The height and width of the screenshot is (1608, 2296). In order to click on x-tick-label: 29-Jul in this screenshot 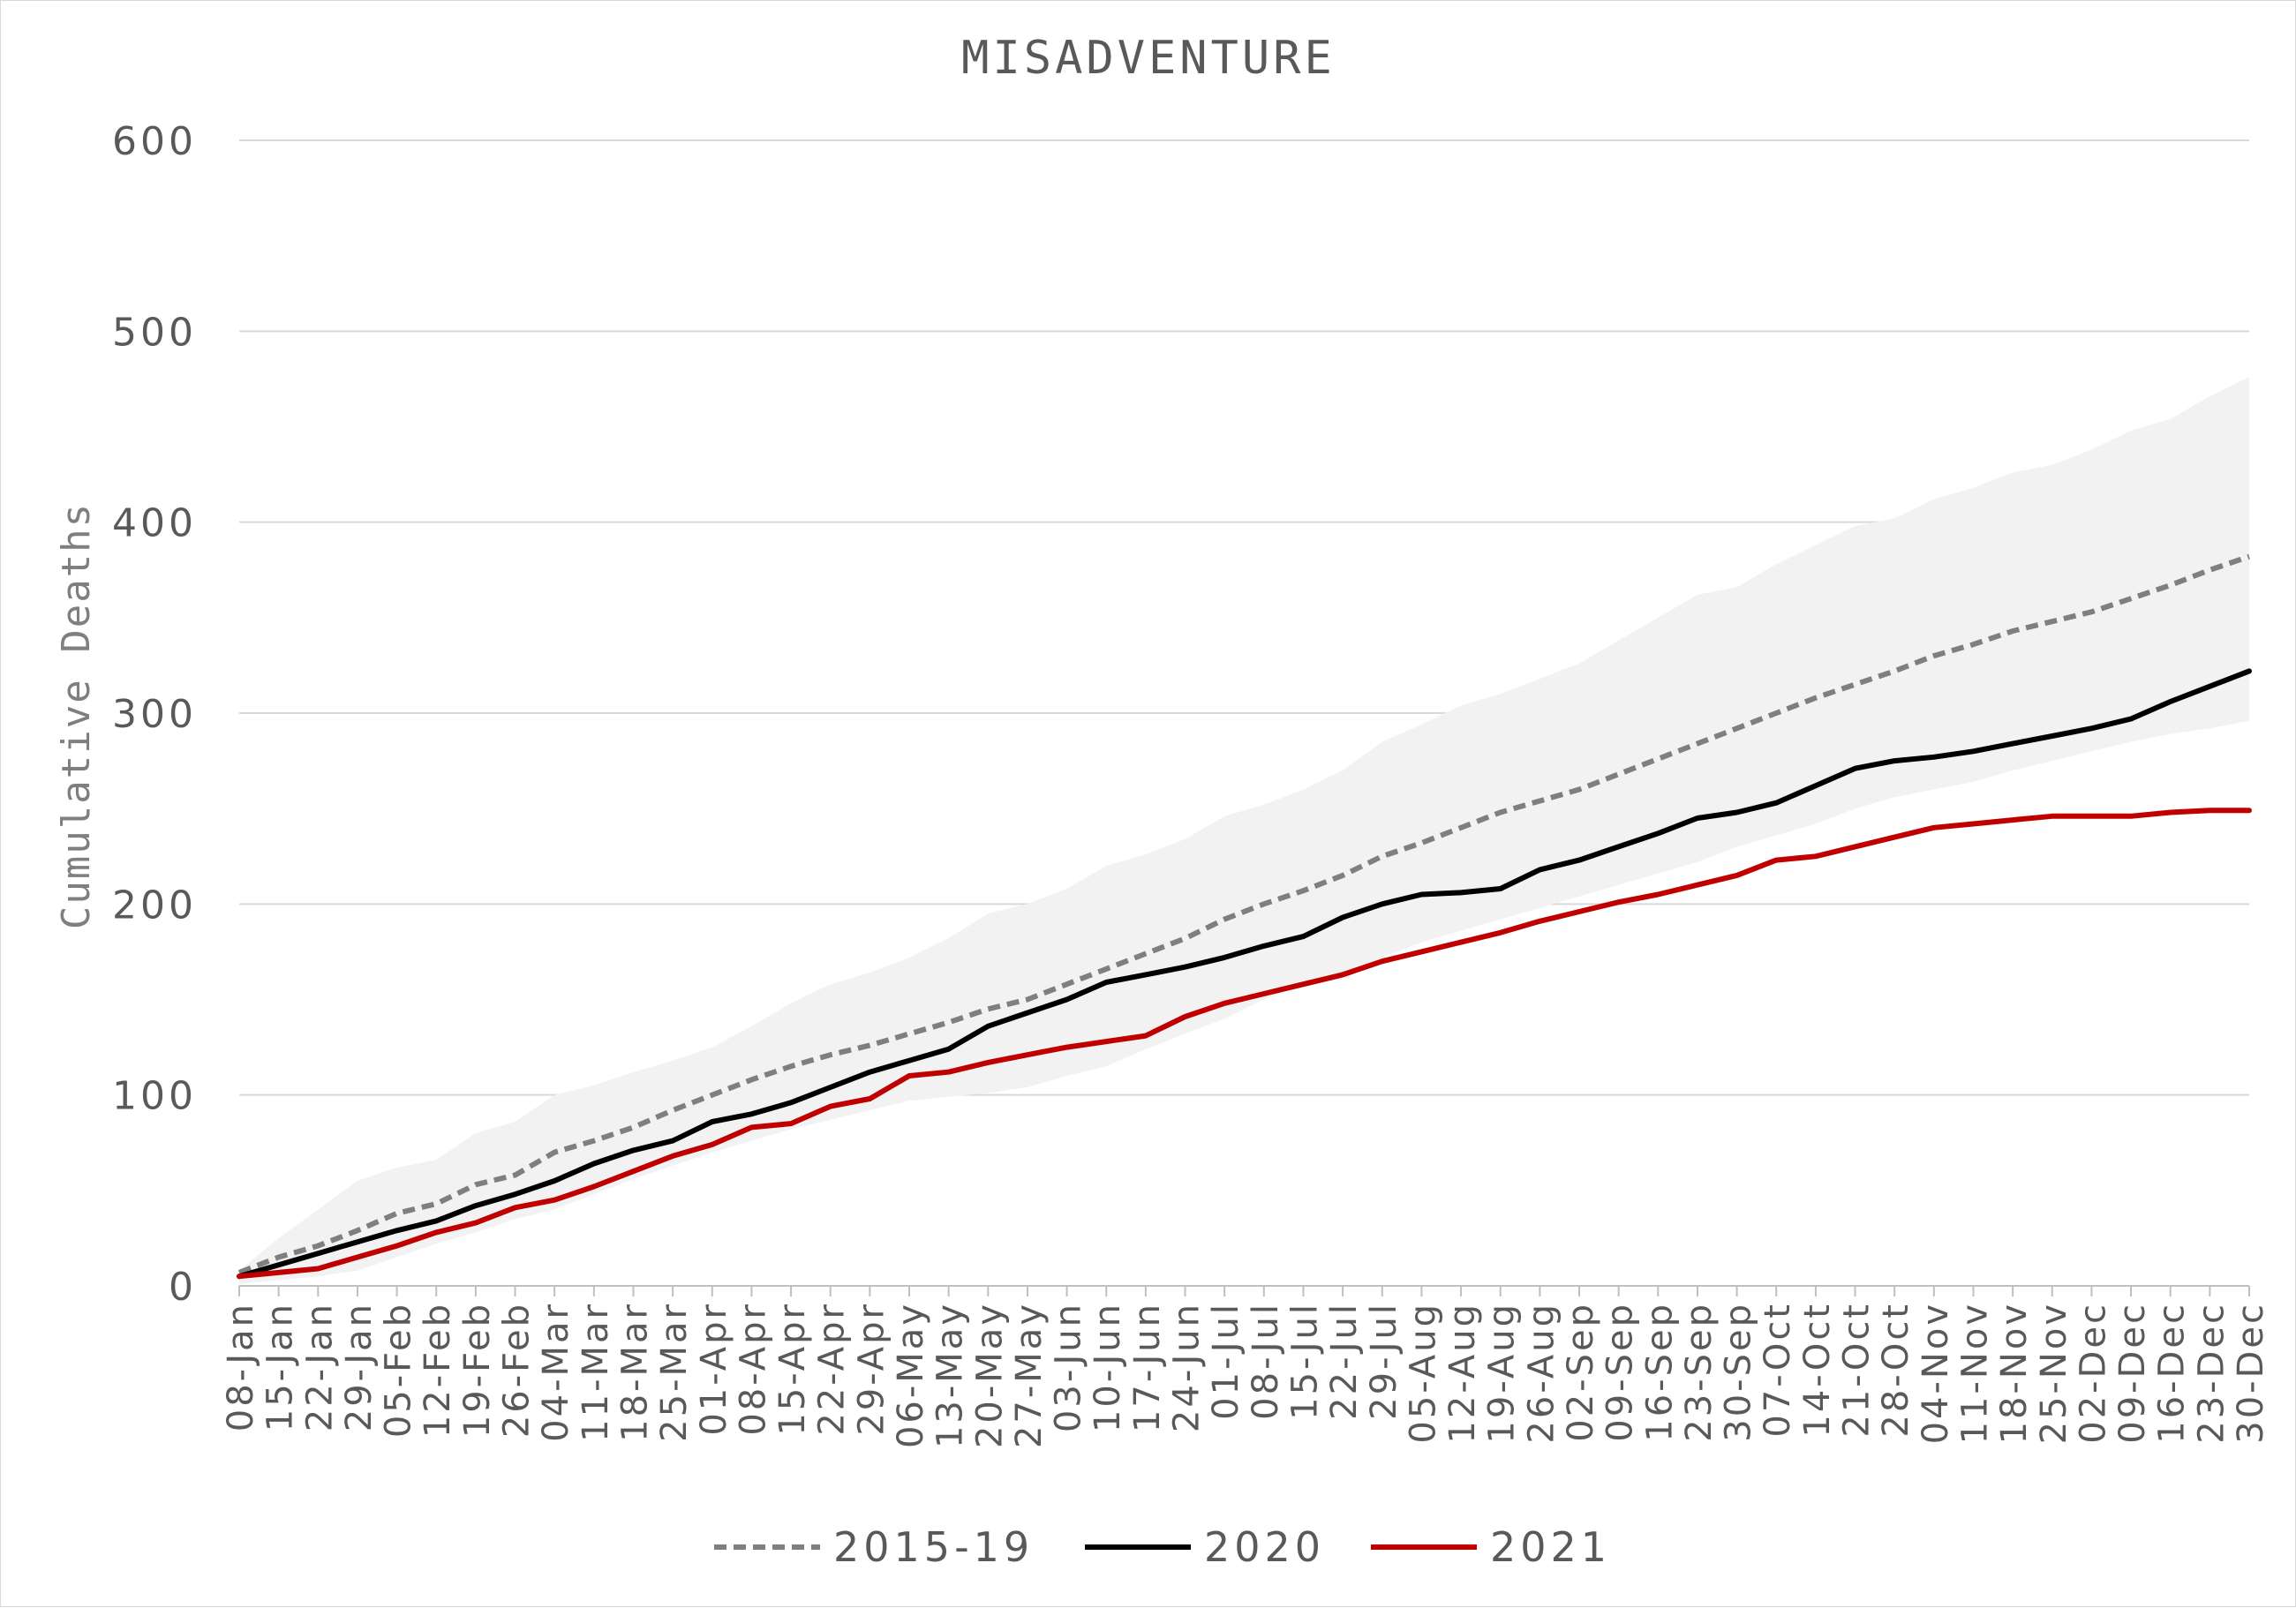, I will do `click(1384, 1361)`.